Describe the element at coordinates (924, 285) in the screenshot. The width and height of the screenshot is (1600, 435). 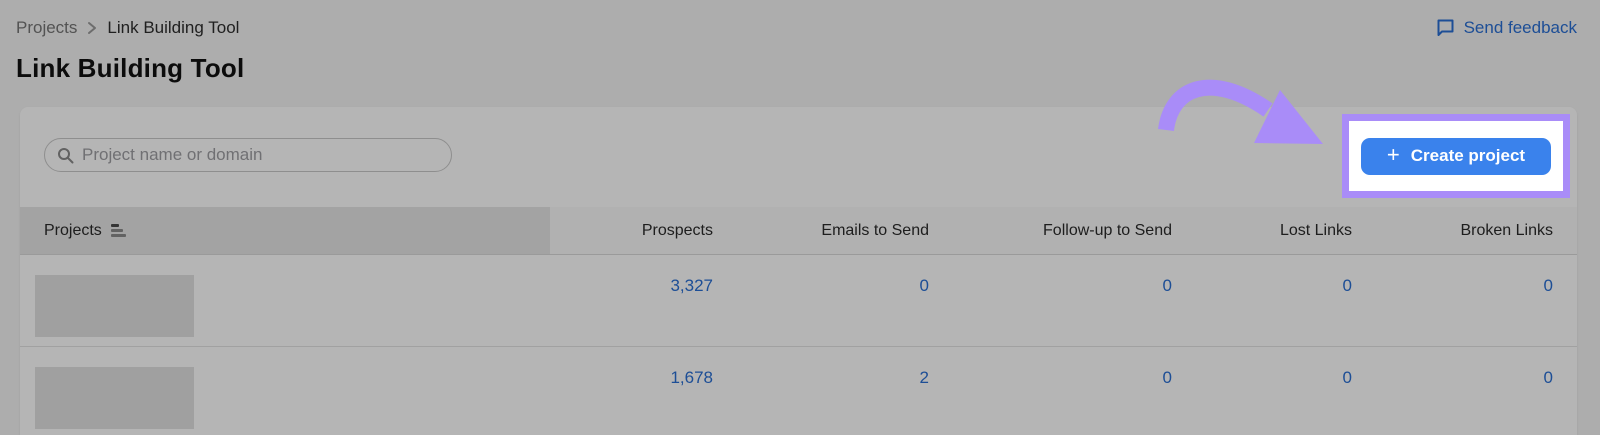
I see `emails-to-send-value: 0` at that location.